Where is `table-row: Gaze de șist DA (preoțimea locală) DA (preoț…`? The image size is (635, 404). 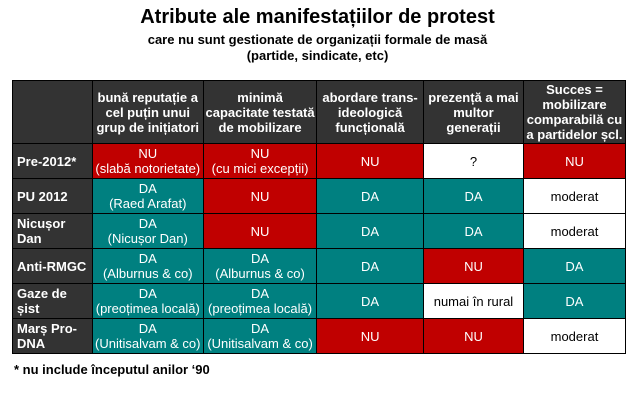 table-row: Gaze de șist DA (preoțimea locală) DA (preoț… is located at coordinates (319, 301).